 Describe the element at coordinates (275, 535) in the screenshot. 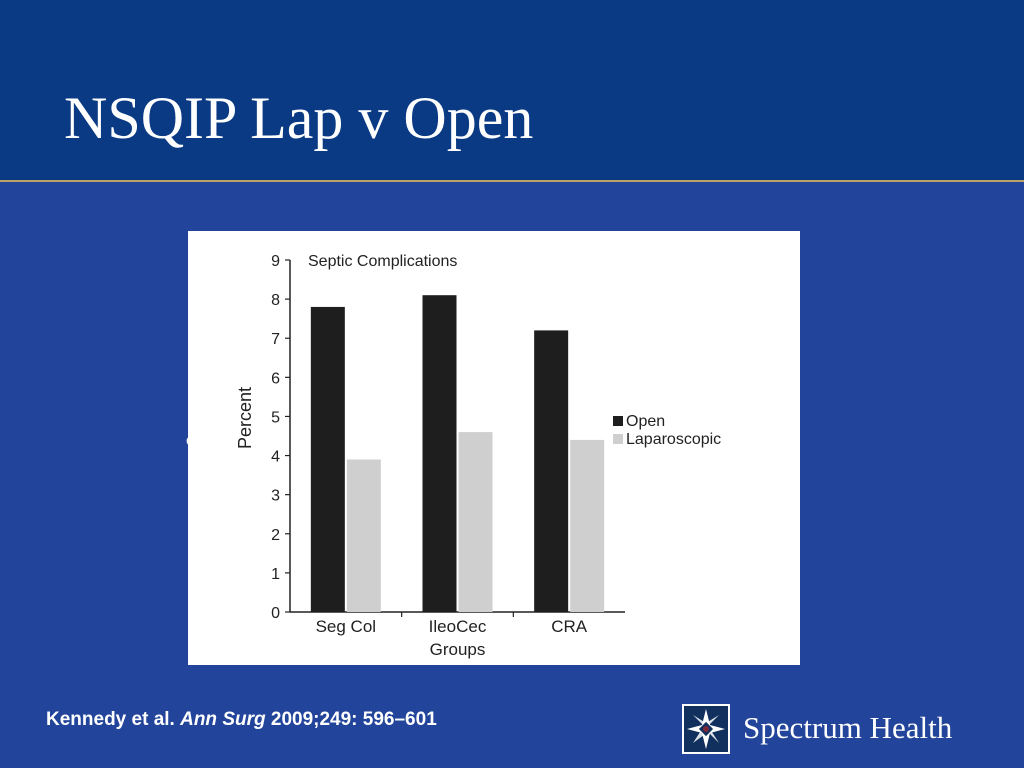

I see `y-tick-label: 2` at that location.